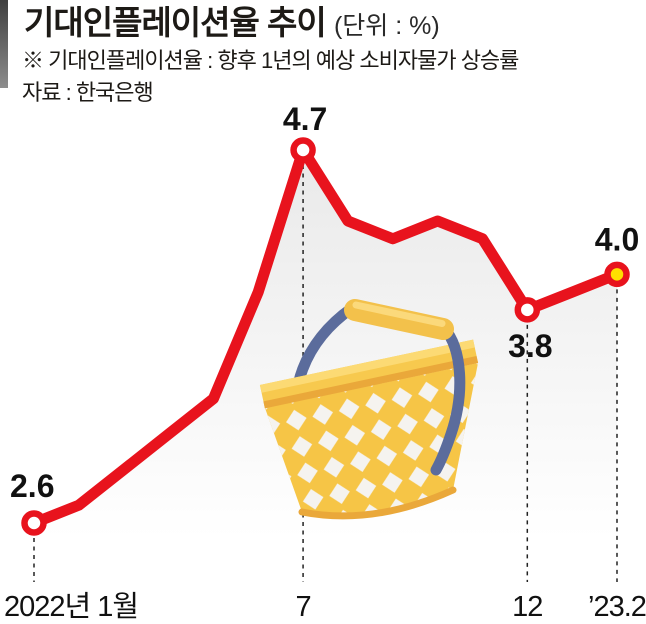 This screenshot has width=646, height=624. What do you see at coordinates (371, 439) in the screenshot?
I see `basket-lattice` at bounding box center [371, 439].